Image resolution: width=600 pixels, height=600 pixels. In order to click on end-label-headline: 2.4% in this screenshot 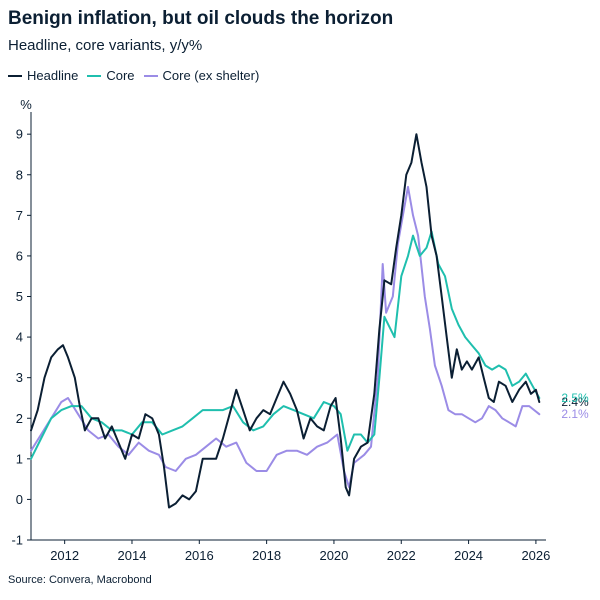, I will do `click(575, 402)`.